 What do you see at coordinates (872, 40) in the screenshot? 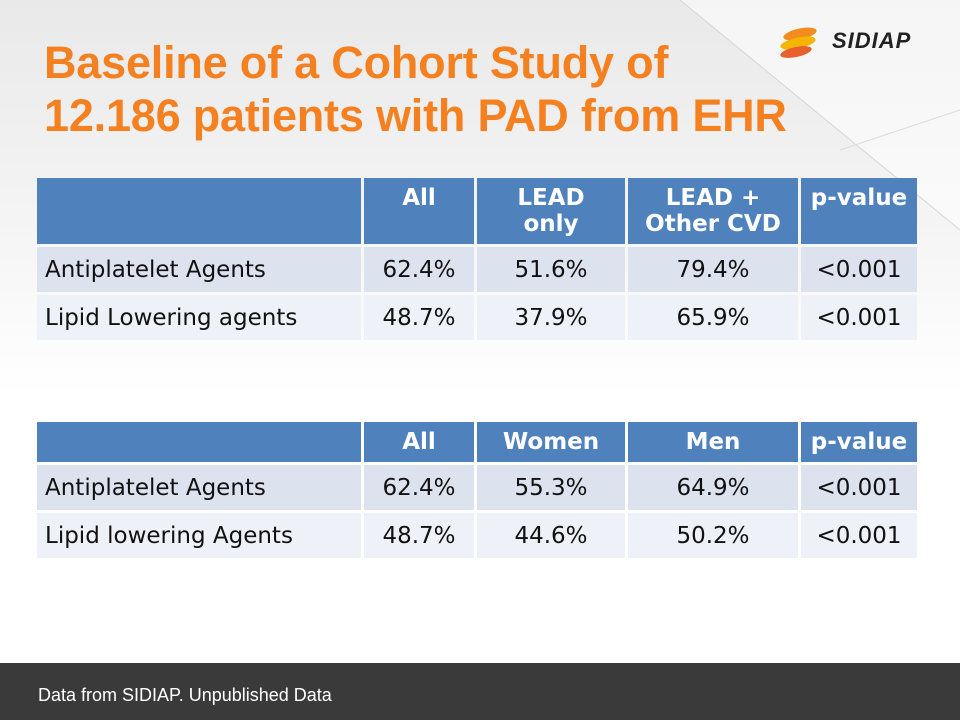
I see `logo-text: SIDIAP` at bounding box center [872, 40].